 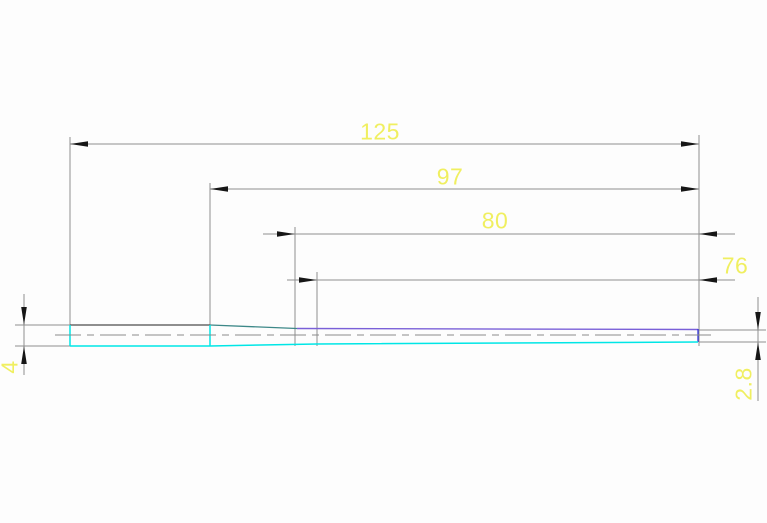 What do you see at coordinates (384, 344) in the screenshot?
I see `part-bottom-edge` at bounding box center [384, 344].